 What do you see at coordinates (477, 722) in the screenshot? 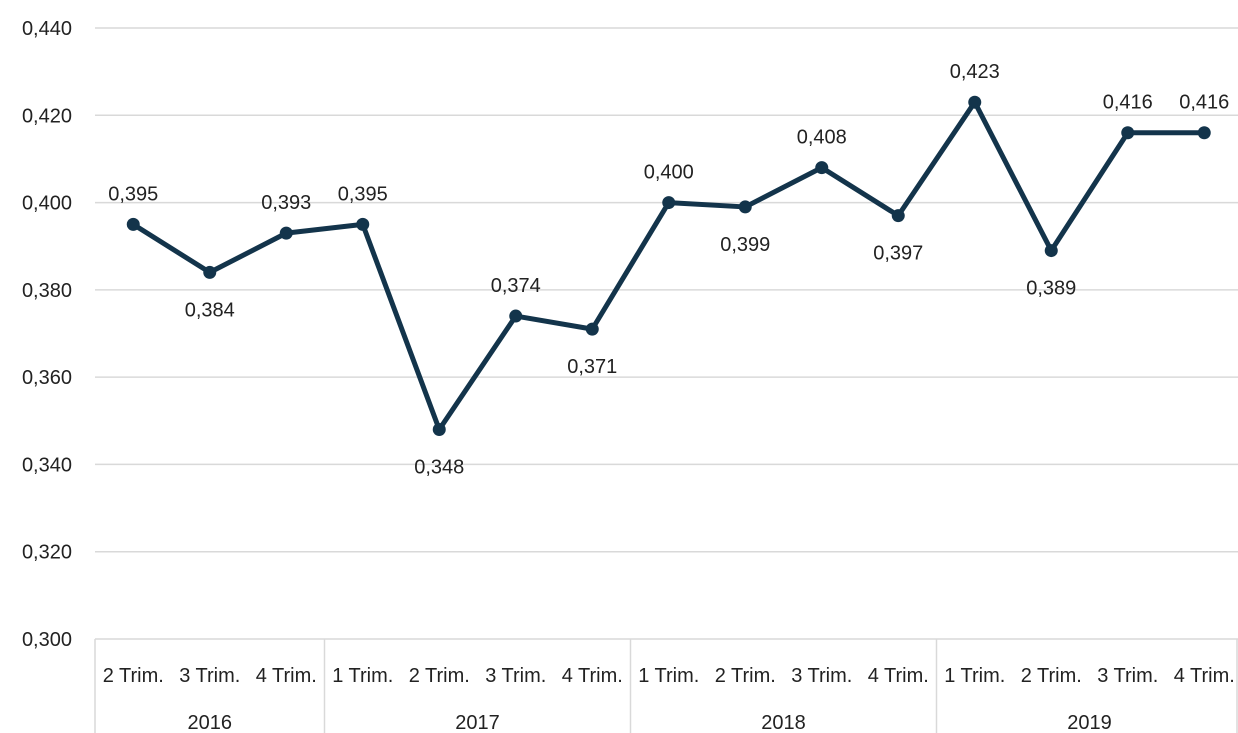
I see `year-label: 2017` at bounding box center [477, 722].